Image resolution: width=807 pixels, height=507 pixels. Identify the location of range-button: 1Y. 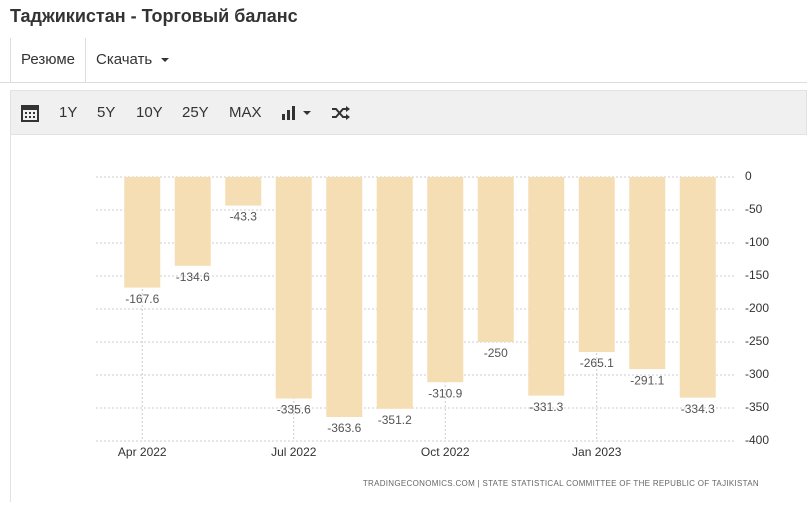
(68, 112).